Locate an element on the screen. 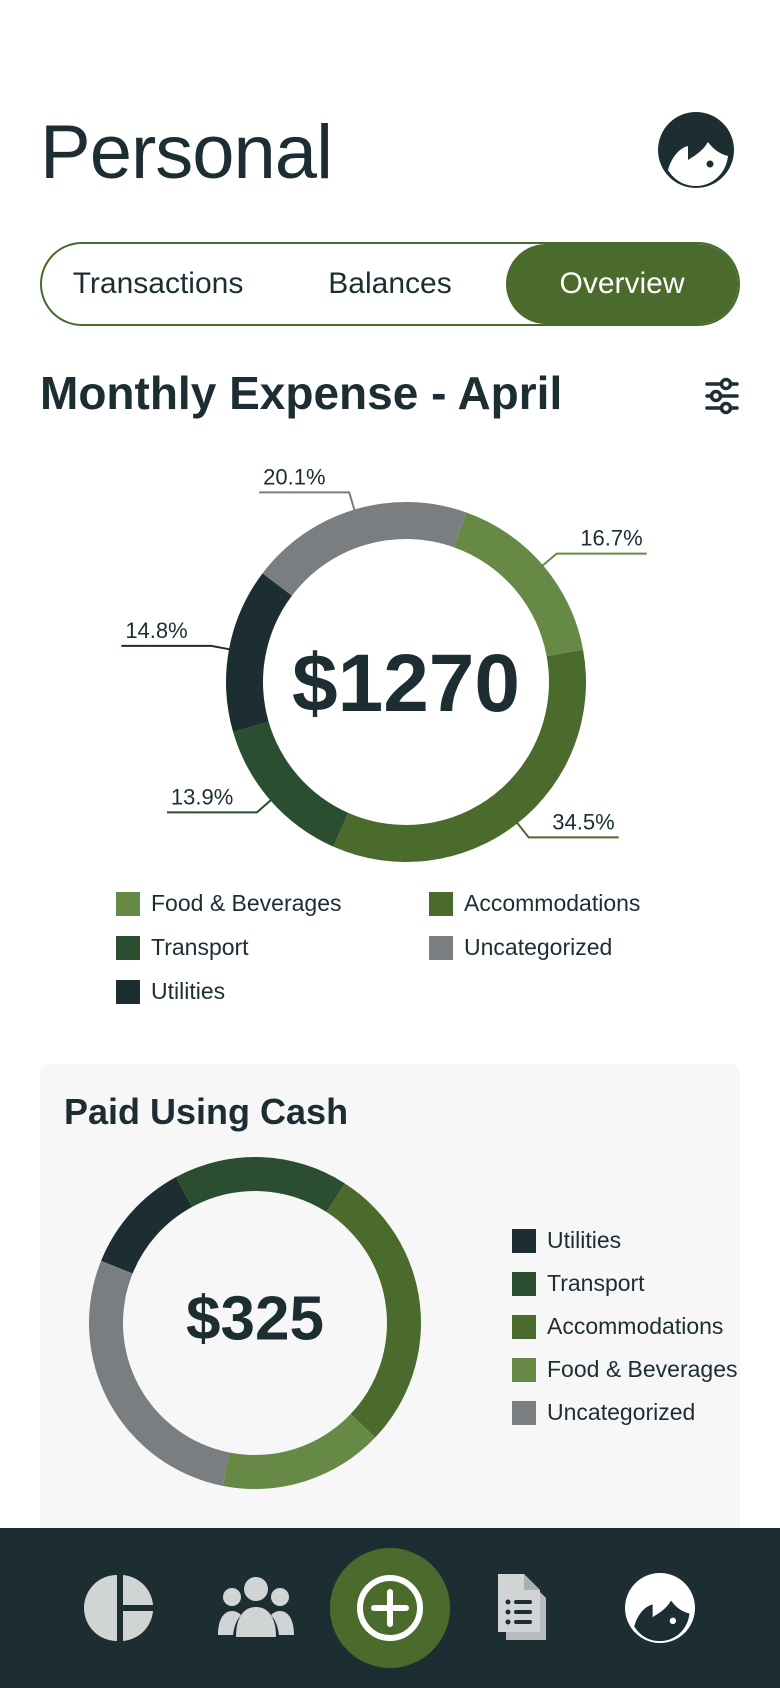 This screenshot has width=780, height=1688. nav-documents-button is located at coordinates (524, 1608).